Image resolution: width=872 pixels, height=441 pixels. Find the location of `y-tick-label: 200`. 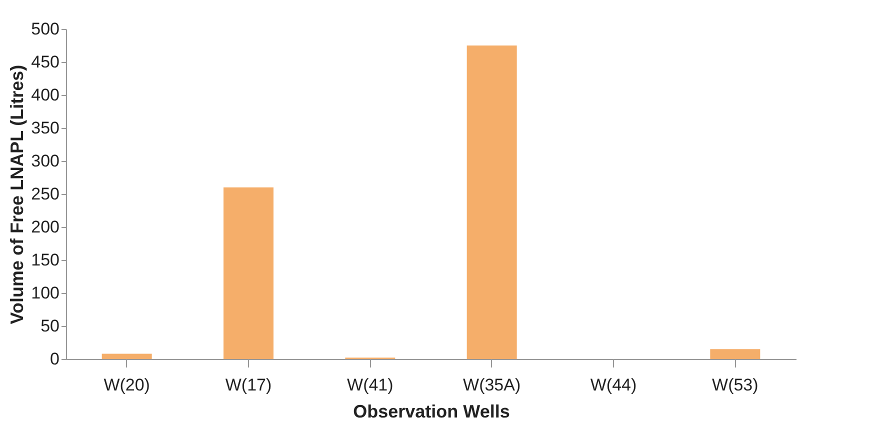

y-tick-label: 200 is located at coordinates (45, 227).